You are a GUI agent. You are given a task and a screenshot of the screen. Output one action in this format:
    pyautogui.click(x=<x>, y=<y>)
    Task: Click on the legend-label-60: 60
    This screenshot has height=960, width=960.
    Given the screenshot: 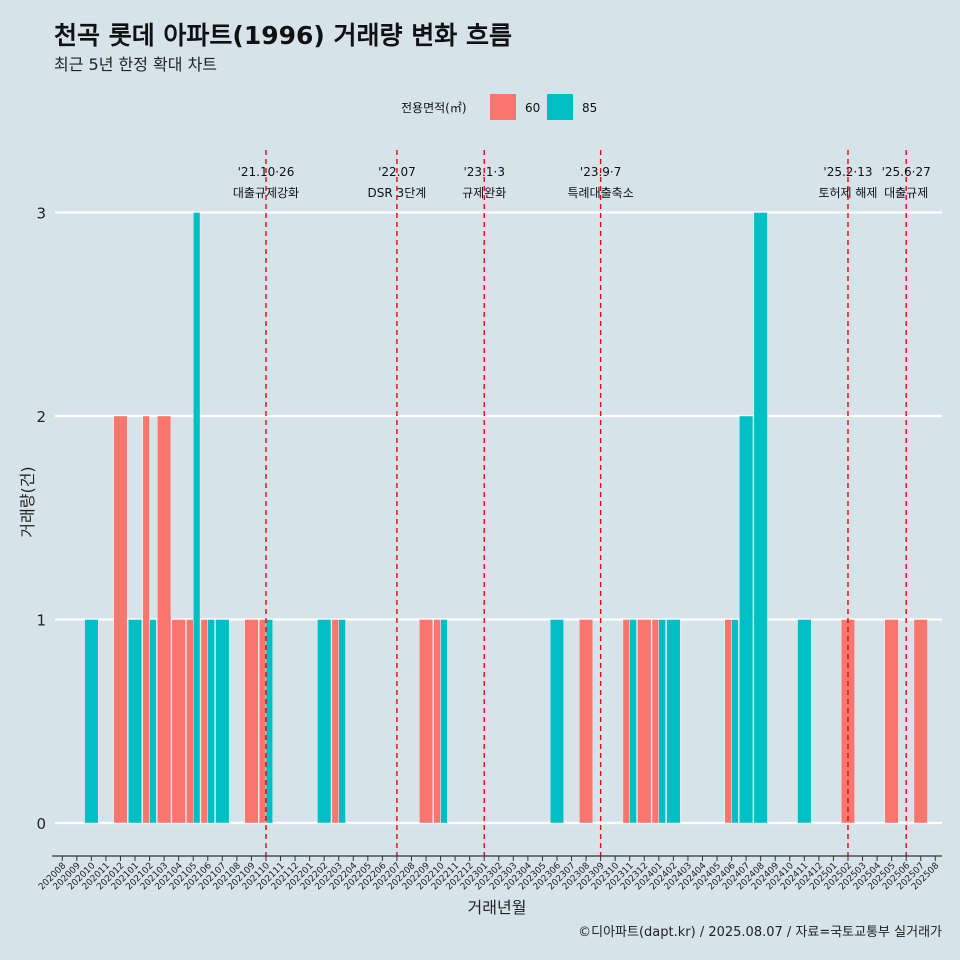 What is the action you would take?
    pyautogui.click(x=532, y=108)
    